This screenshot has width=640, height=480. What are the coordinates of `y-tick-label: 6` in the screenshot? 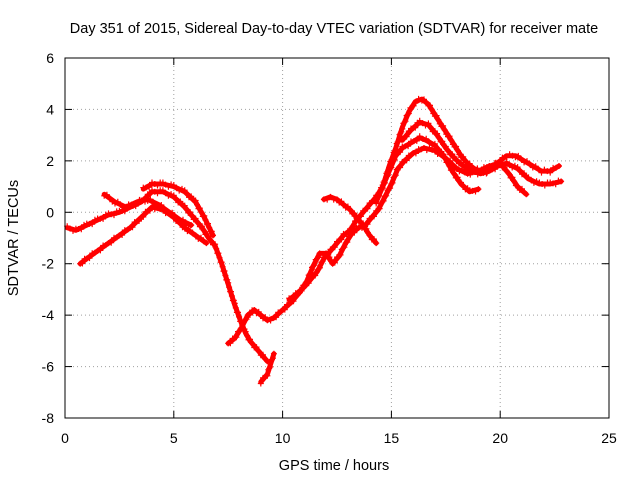 It's located at (50, 58).